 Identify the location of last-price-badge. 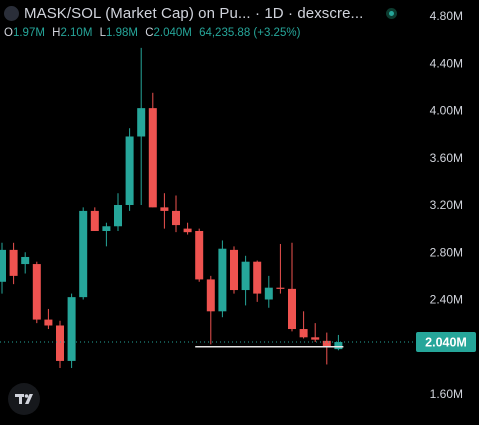
(446, 342).